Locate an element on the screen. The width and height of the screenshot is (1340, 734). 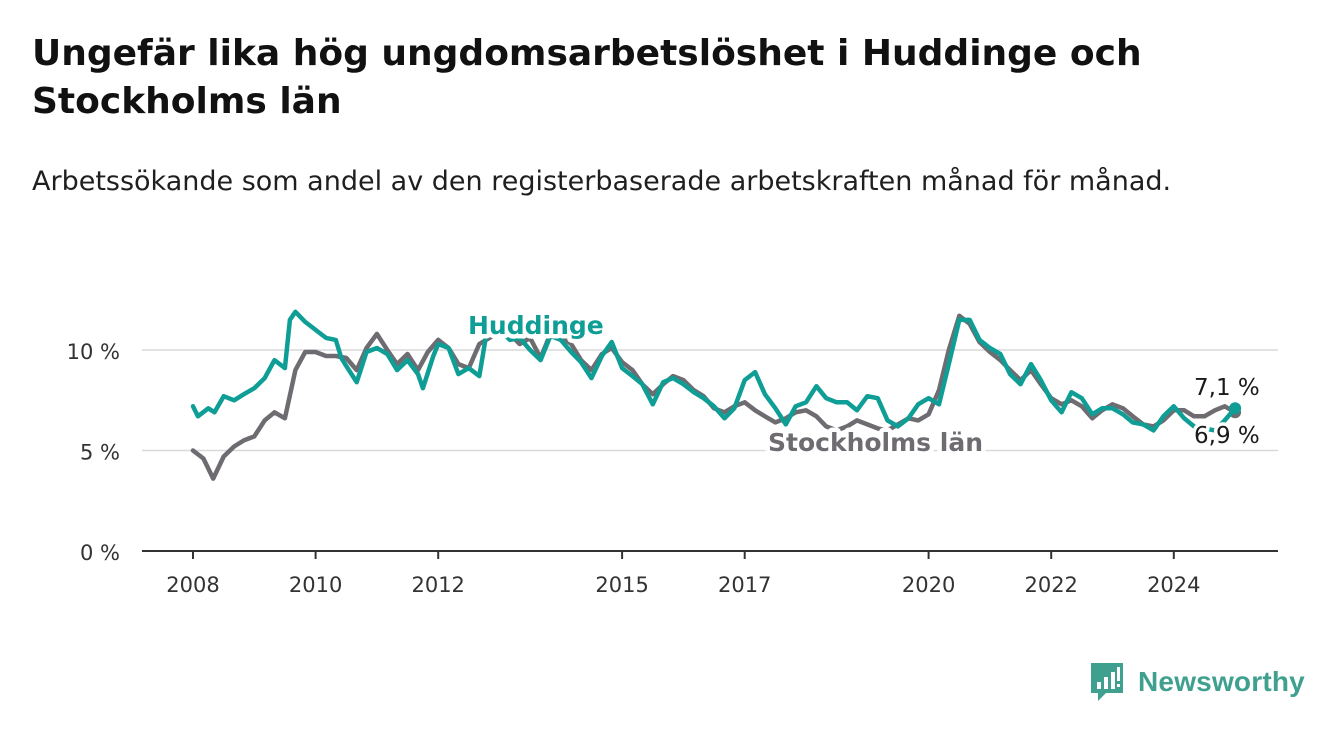
end-value-halo: 6,9 % is located at coordinates (1227, 436).